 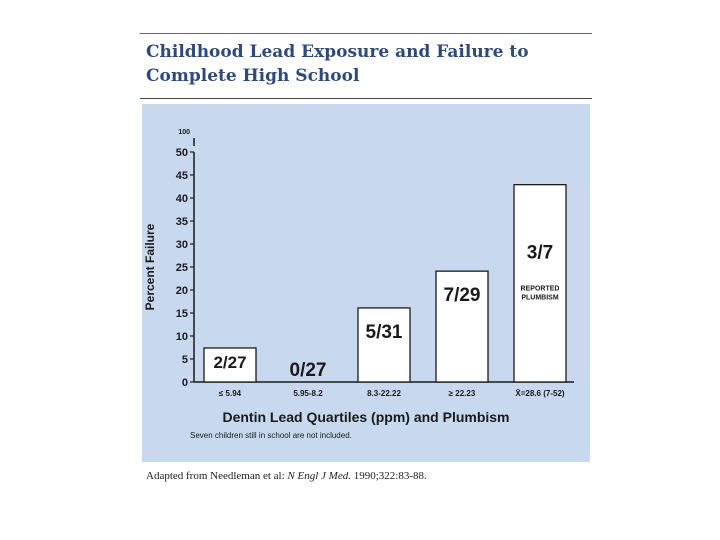 I want to click on title-rule, so click(x=366, y=98).